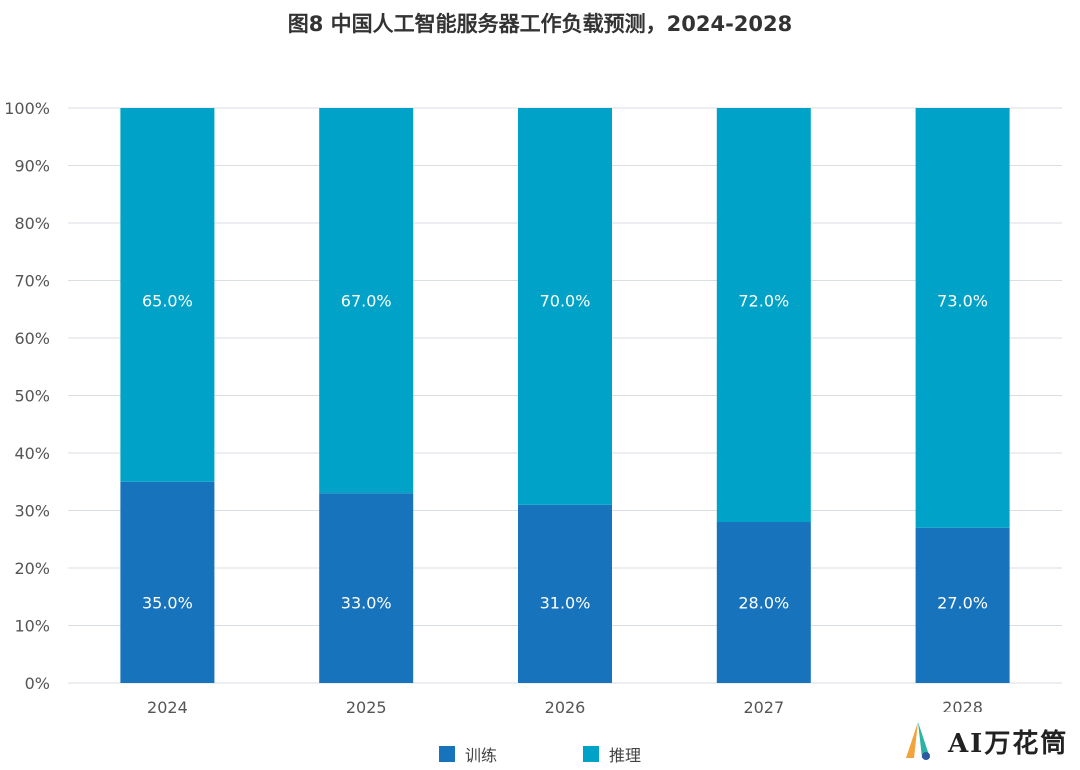 This screenshot has height=770, width=1080. Describe the element at coordinates (37, 683) in the screenshot. I see `y-tick-label: 0%` at that location.